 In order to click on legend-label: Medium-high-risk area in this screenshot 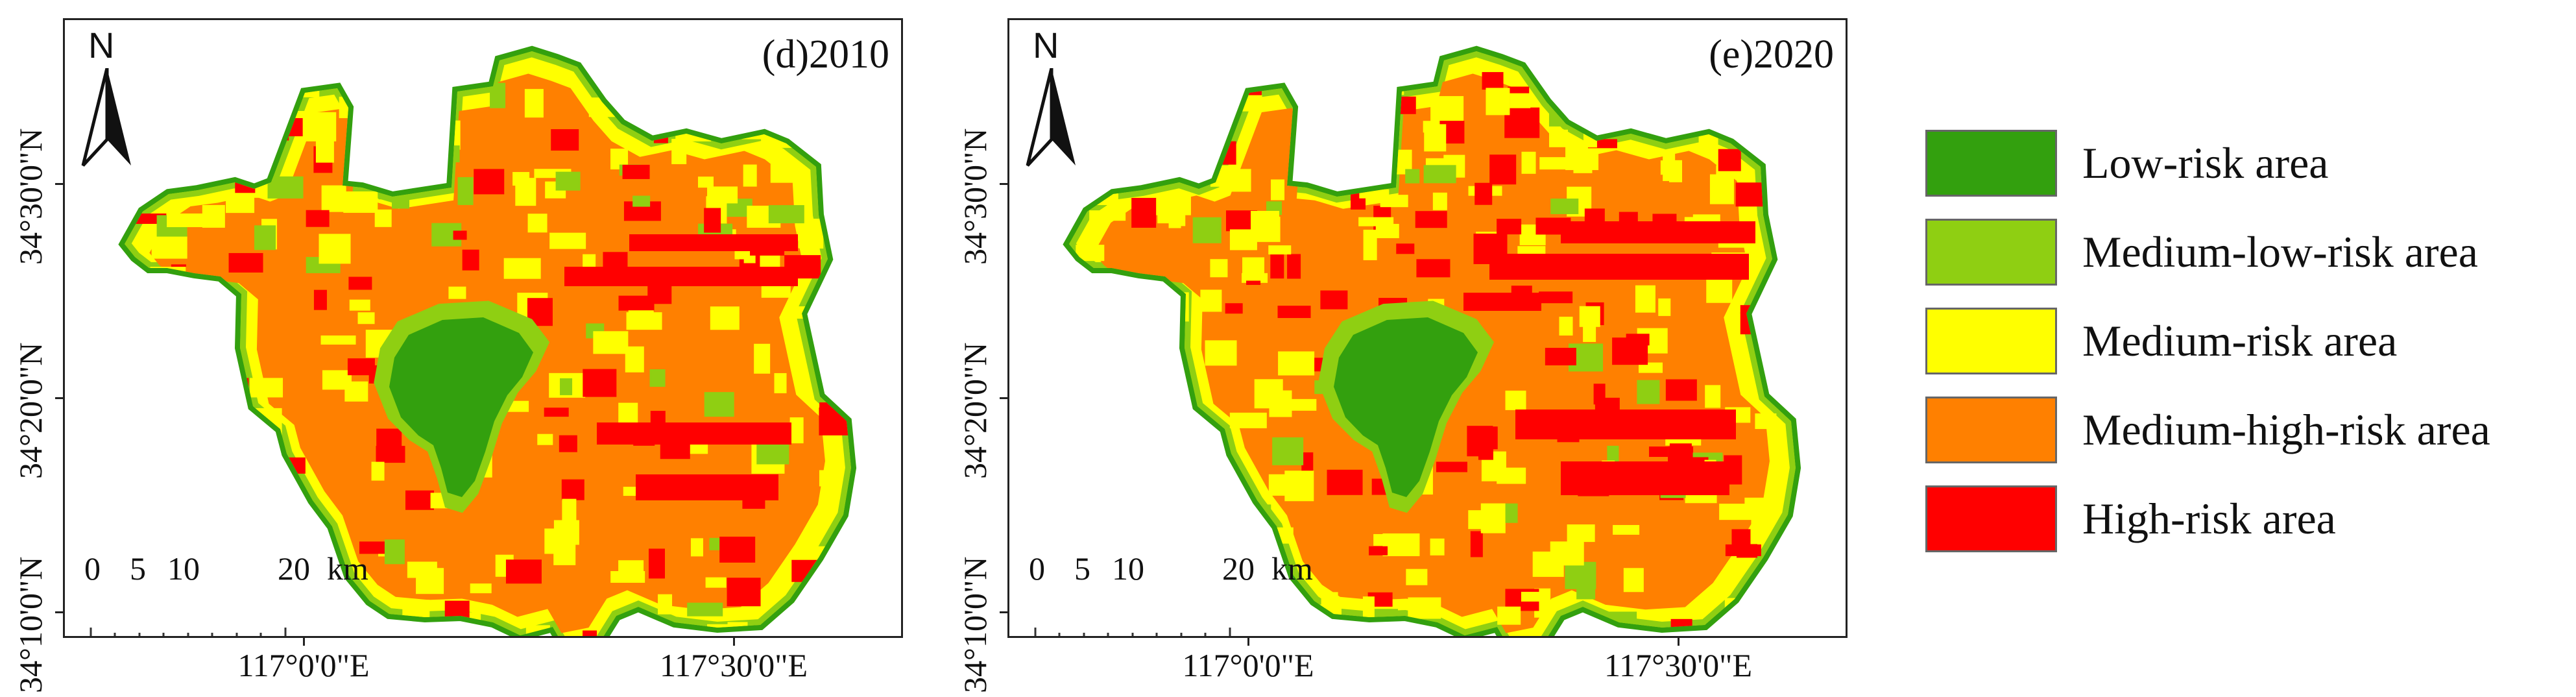, I will do `click(2286, 429)`.